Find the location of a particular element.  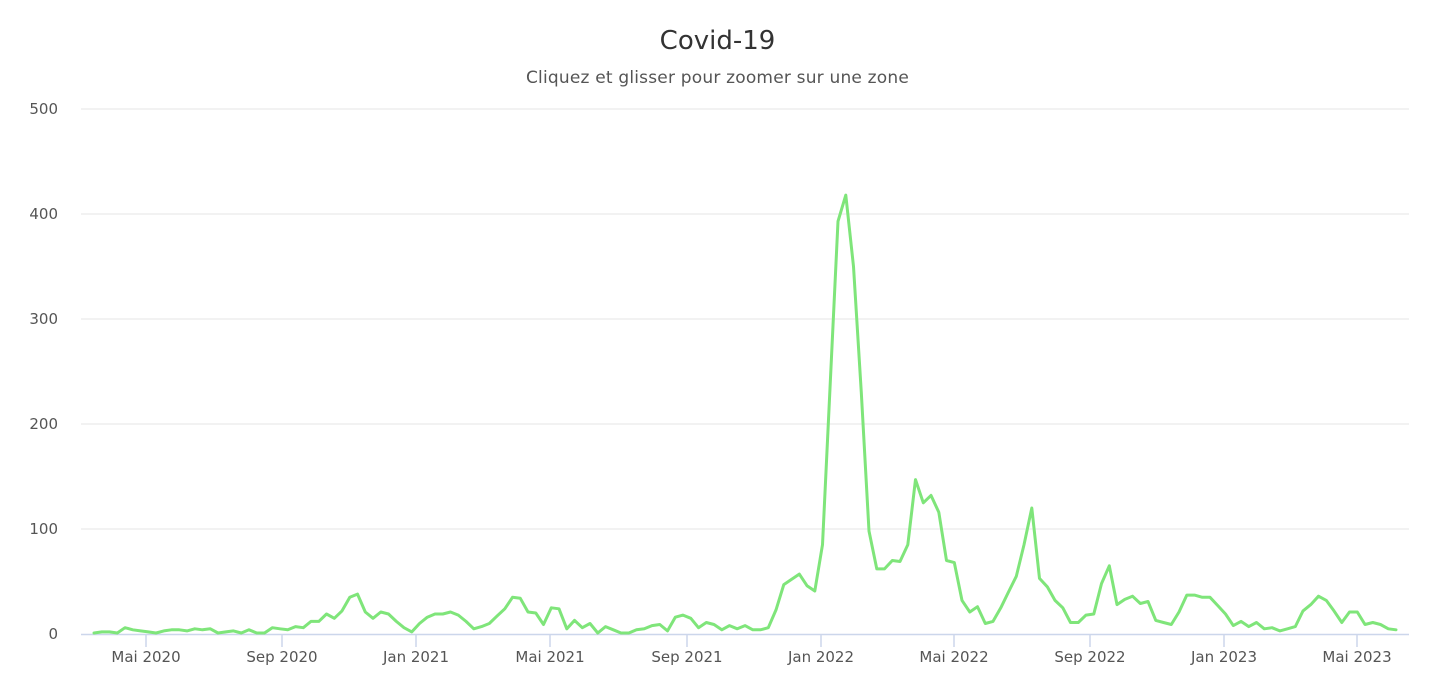

x-tick-label: Jan 2022 is located at coordinates (820, 657).